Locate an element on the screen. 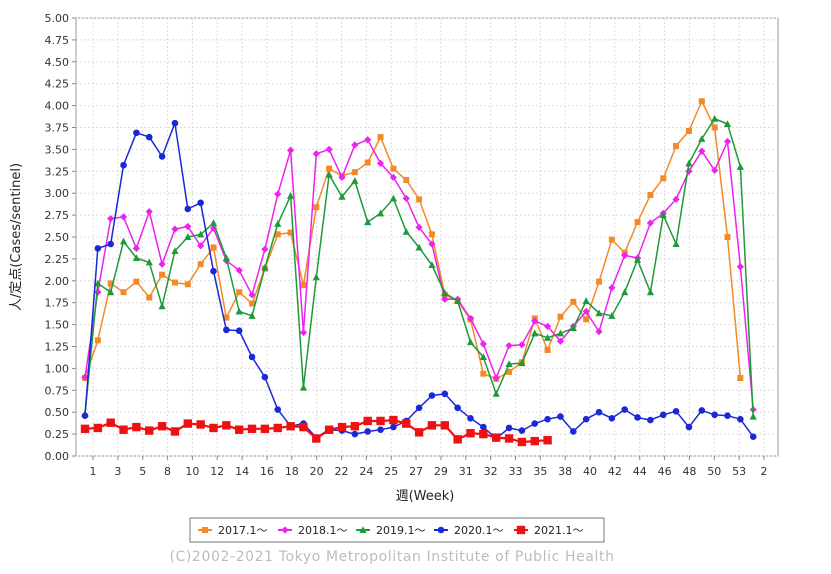 The image size is (831, 574). y-tick-label: 1.00 is located at coordinates (57, 368).